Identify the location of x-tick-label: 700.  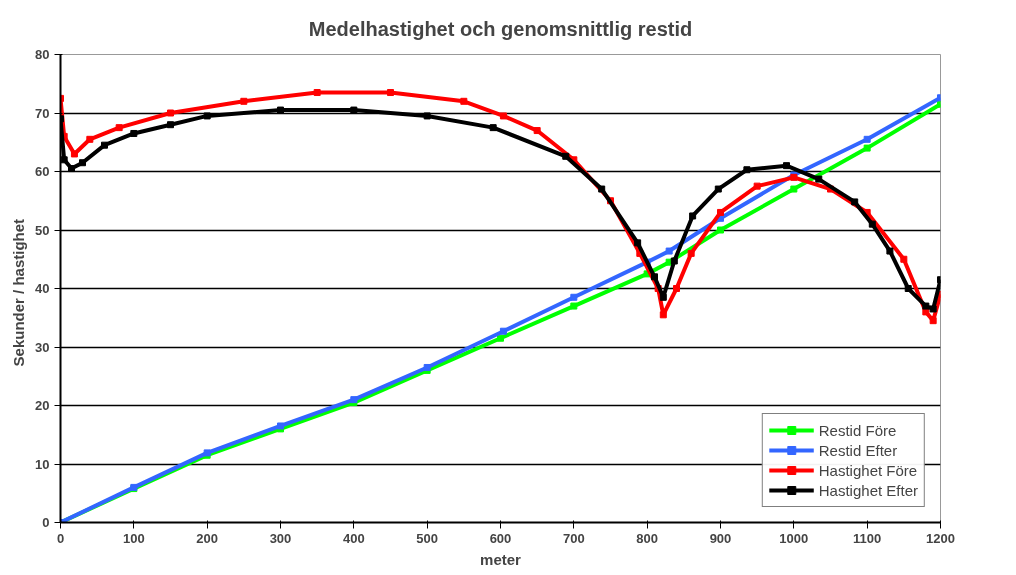
(573, 538).